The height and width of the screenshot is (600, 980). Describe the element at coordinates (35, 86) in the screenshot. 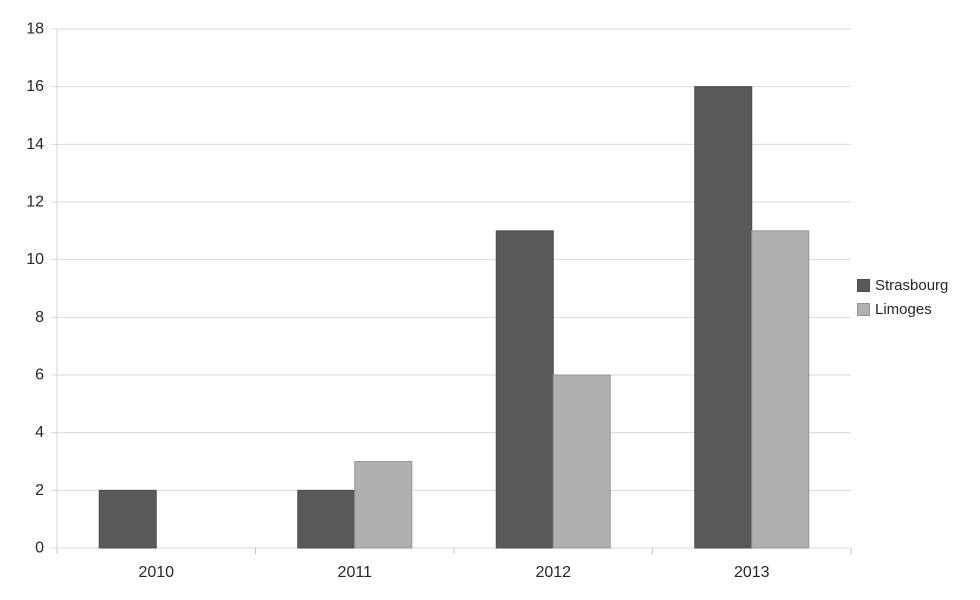

I see `y-axis-label-16: 16` at that location.